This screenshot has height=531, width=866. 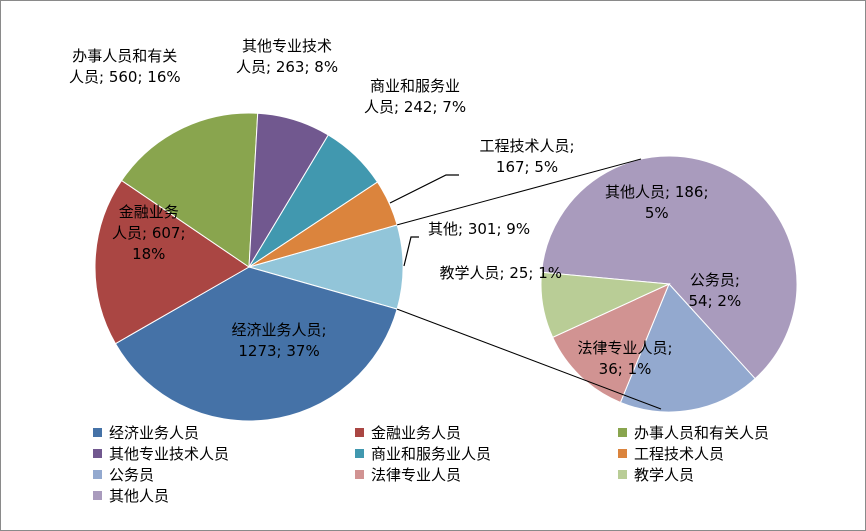 I want to click on data-label-1: 经济业务人员; 1273; 37%, so click(x=279, y=341).